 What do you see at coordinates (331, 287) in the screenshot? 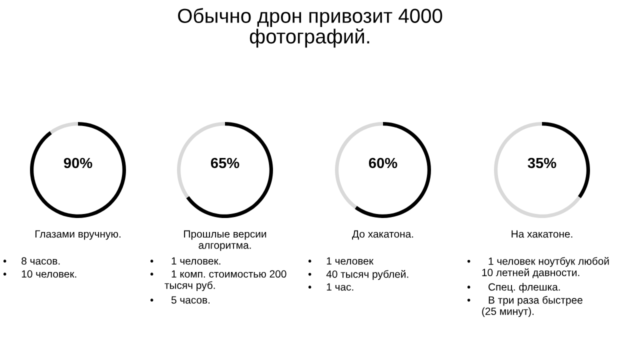
I see `text: • 1 час.` at bounding box center [331, 287].